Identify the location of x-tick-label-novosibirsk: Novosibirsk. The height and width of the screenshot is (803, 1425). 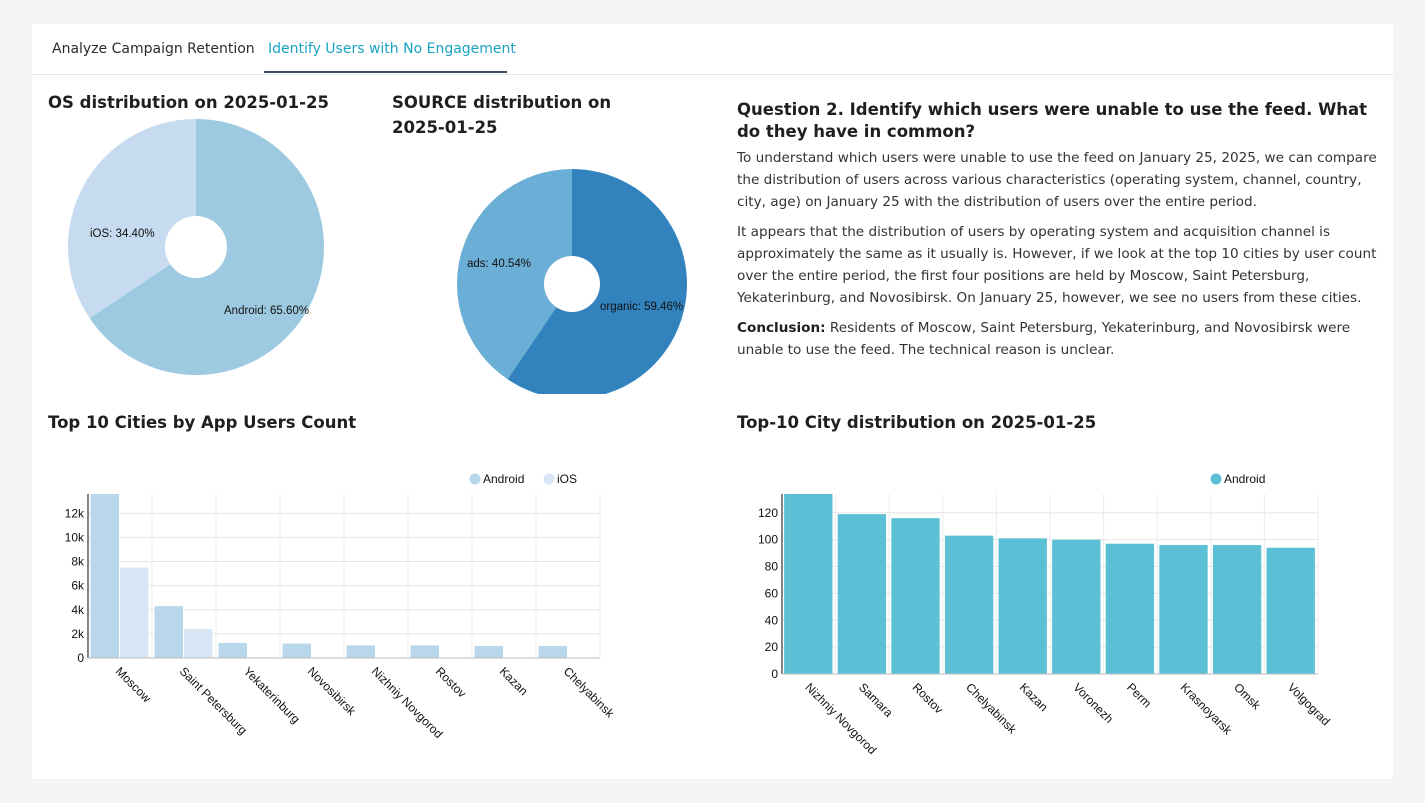
(332, 691).